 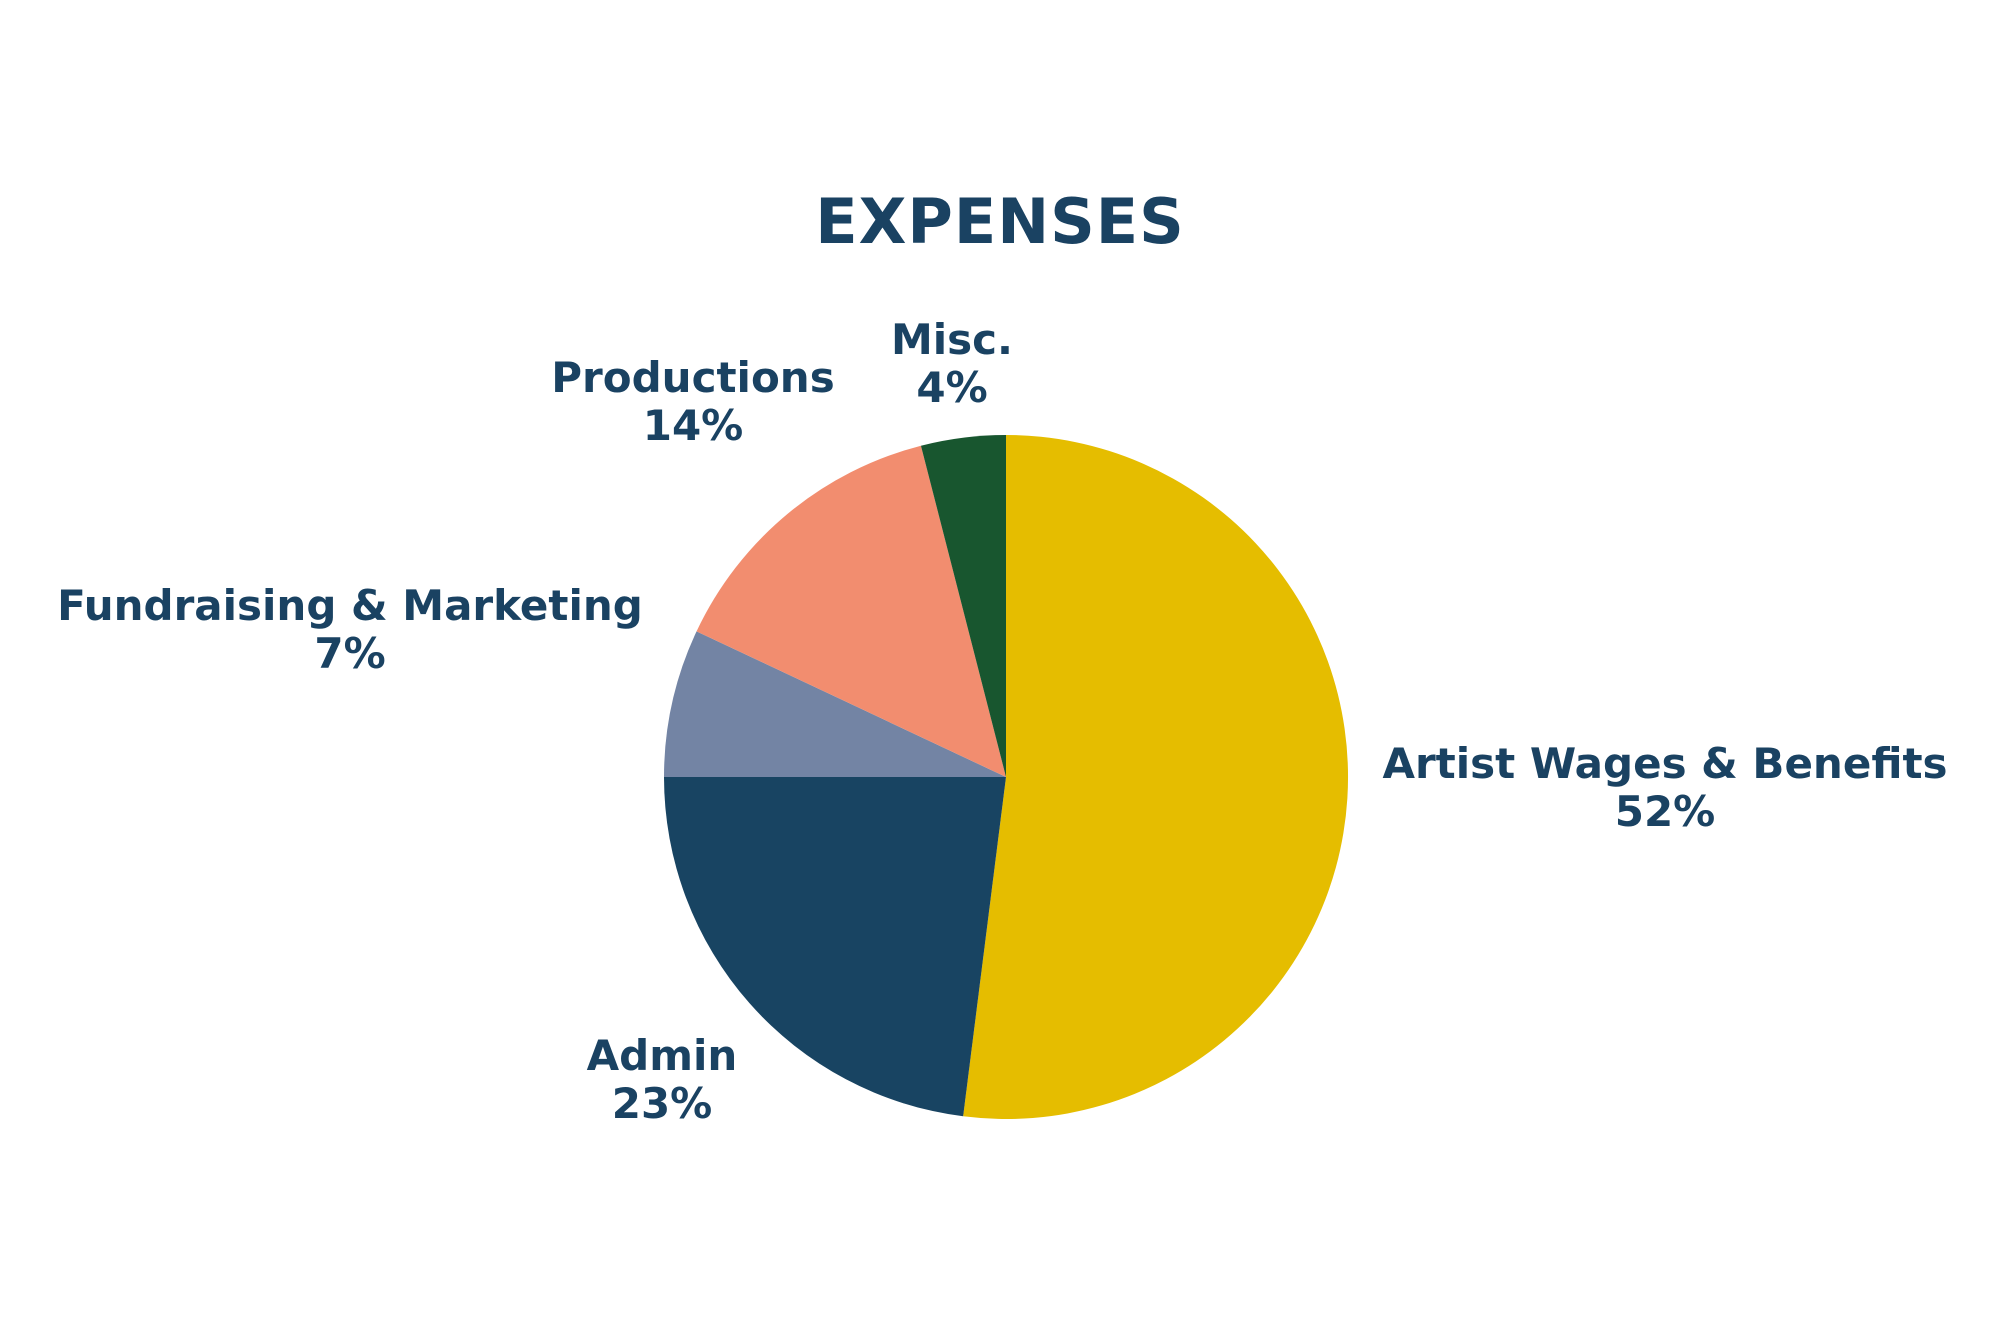 I want to click on slice-value-fundraising-marketing: 7%, so click(x=349, y=653).